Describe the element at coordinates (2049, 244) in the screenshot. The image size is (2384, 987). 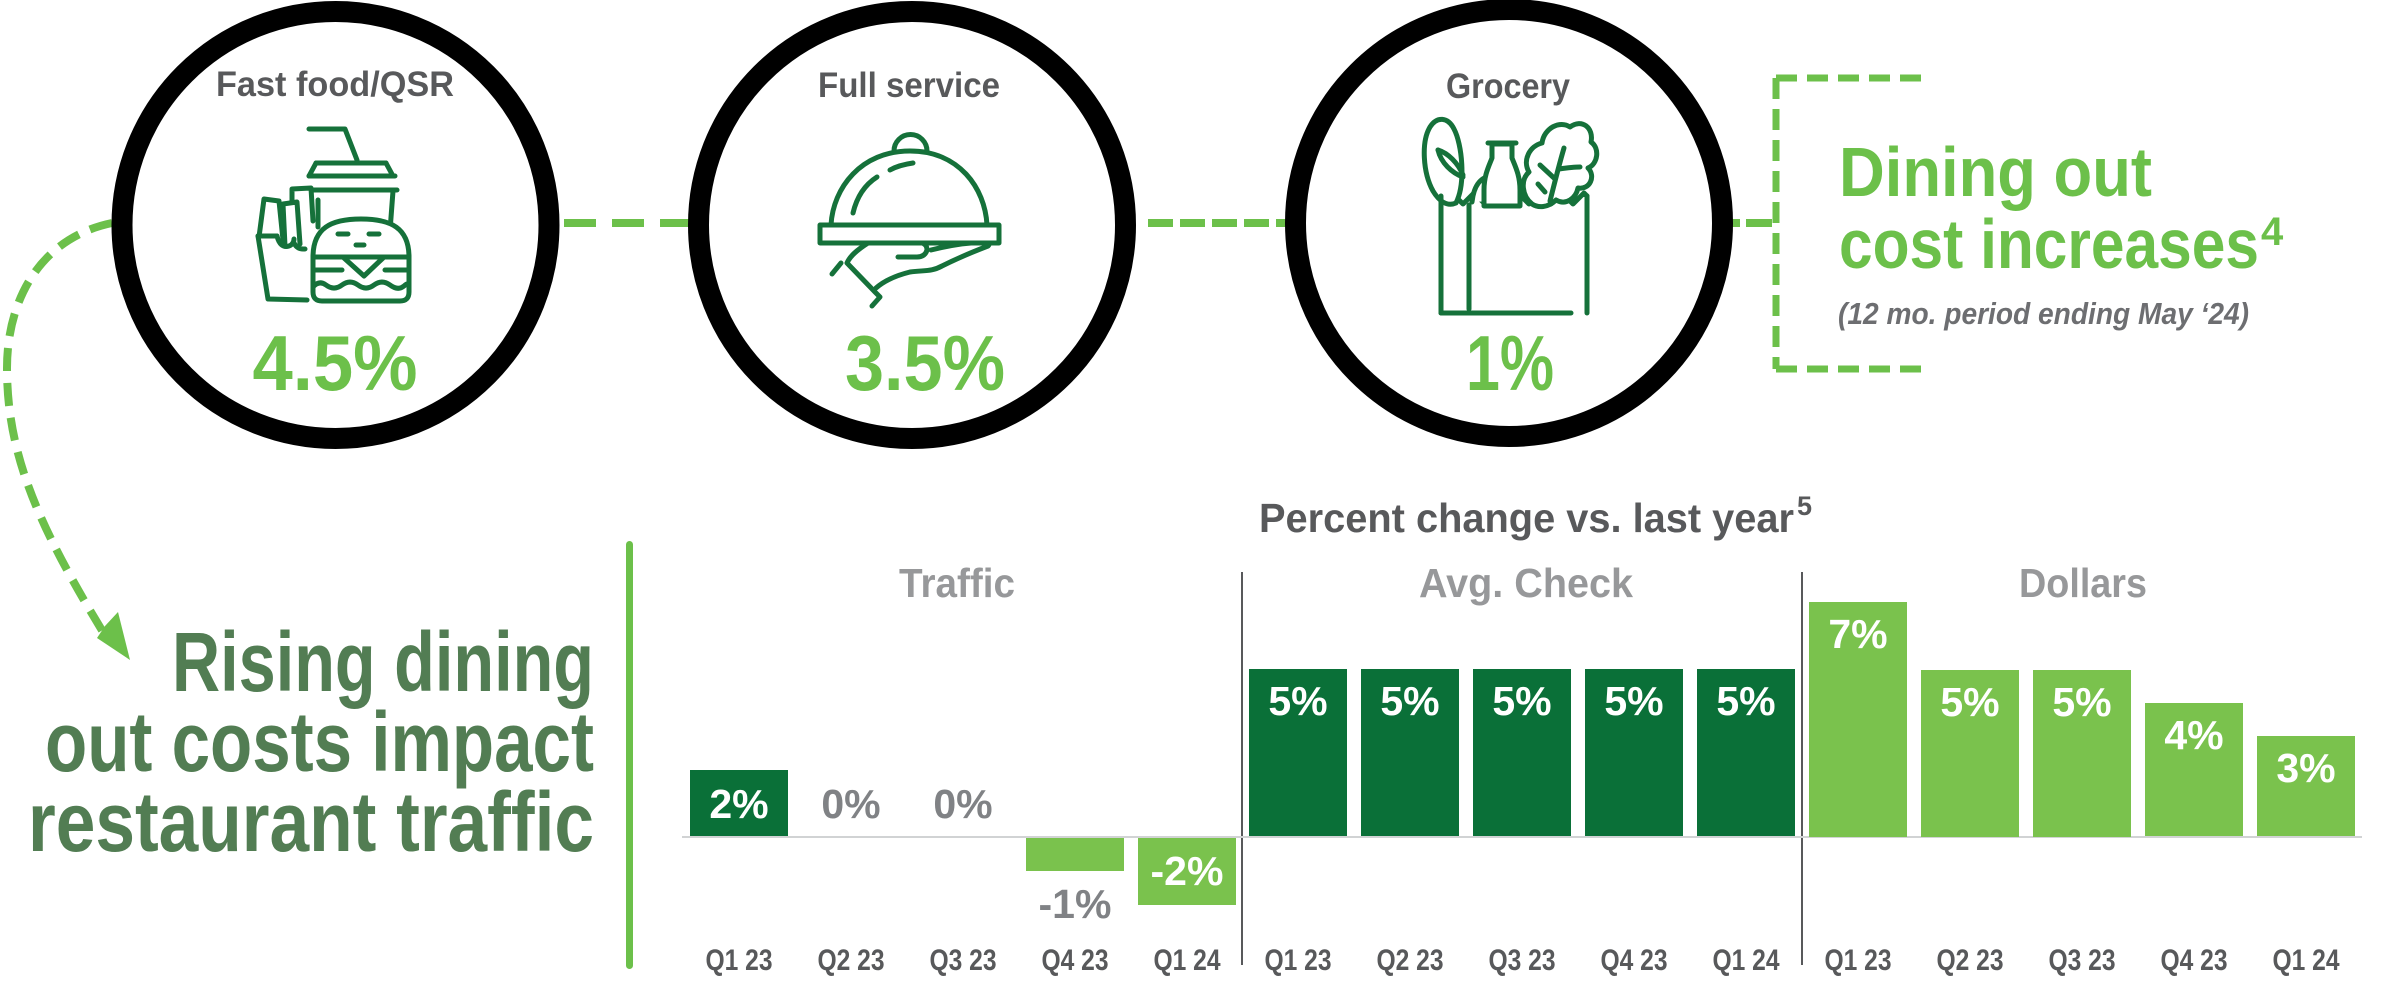
I see `svg-text: cost increases` at that location.